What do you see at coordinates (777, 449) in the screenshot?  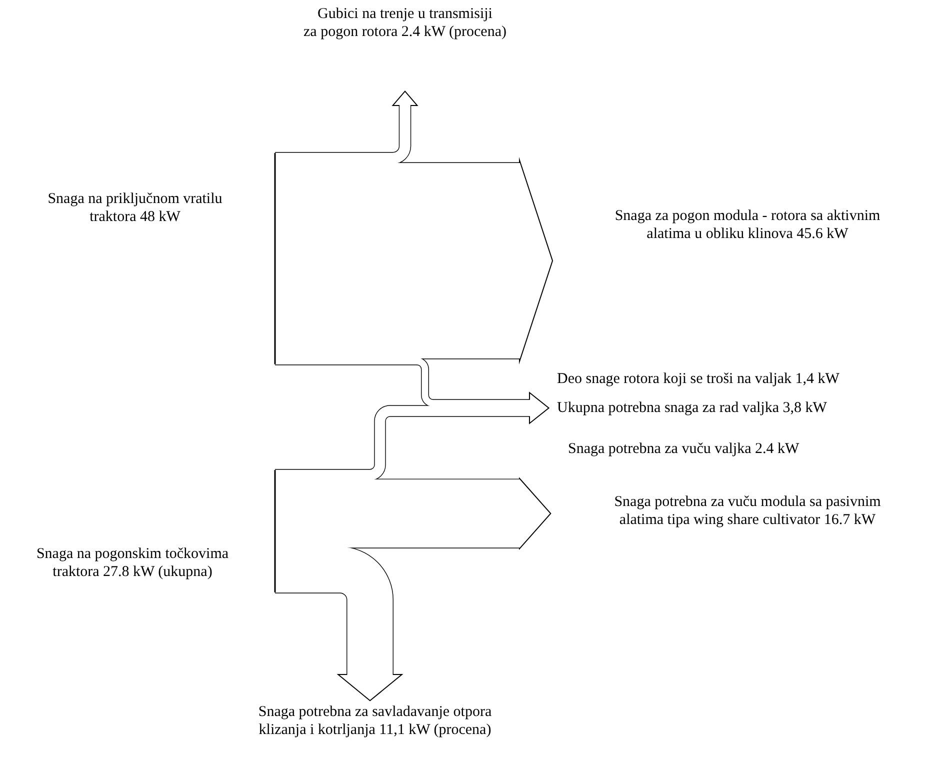 I see `data-label: 2.4 kW` at bounding box center [777, 449].